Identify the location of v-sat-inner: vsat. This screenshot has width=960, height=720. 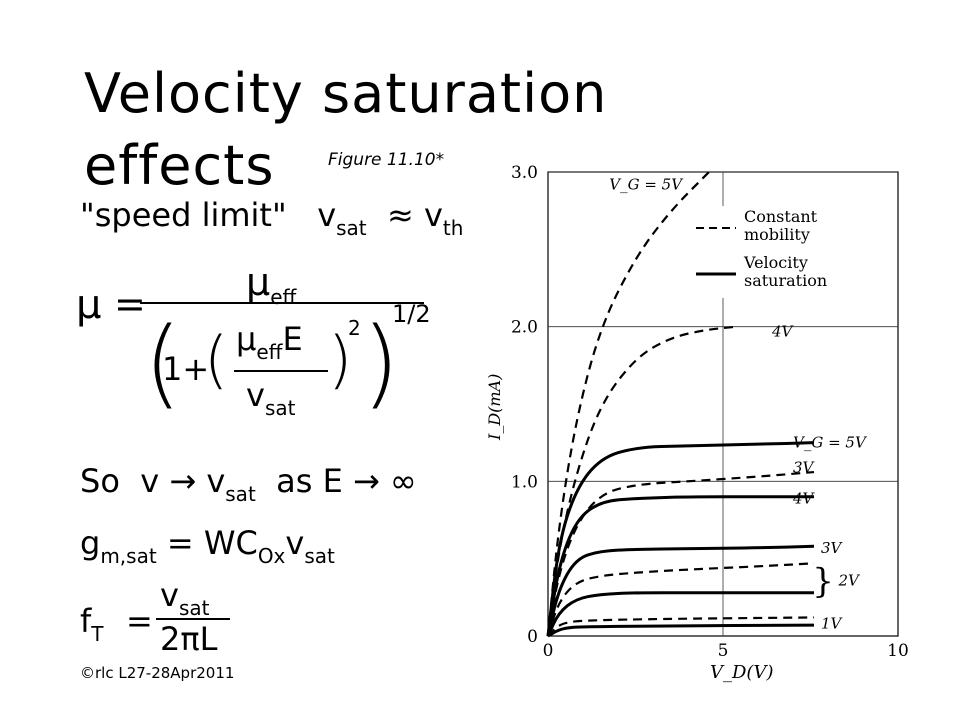
(270, 398).